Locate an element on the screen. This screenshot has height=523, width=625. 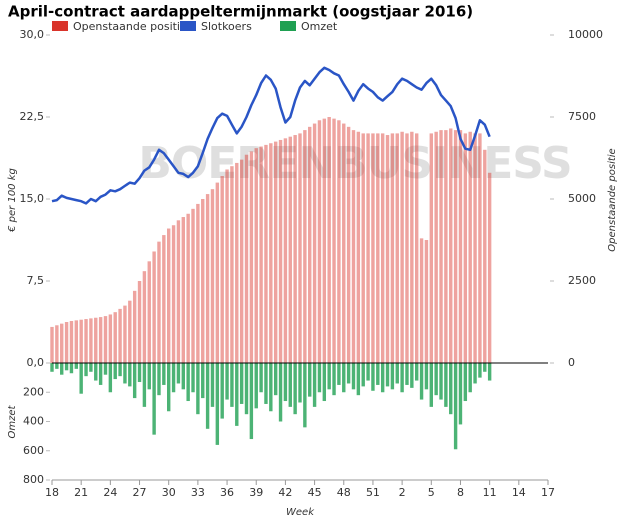
x-tick-label: 21 is located at coordinates (81, 492).